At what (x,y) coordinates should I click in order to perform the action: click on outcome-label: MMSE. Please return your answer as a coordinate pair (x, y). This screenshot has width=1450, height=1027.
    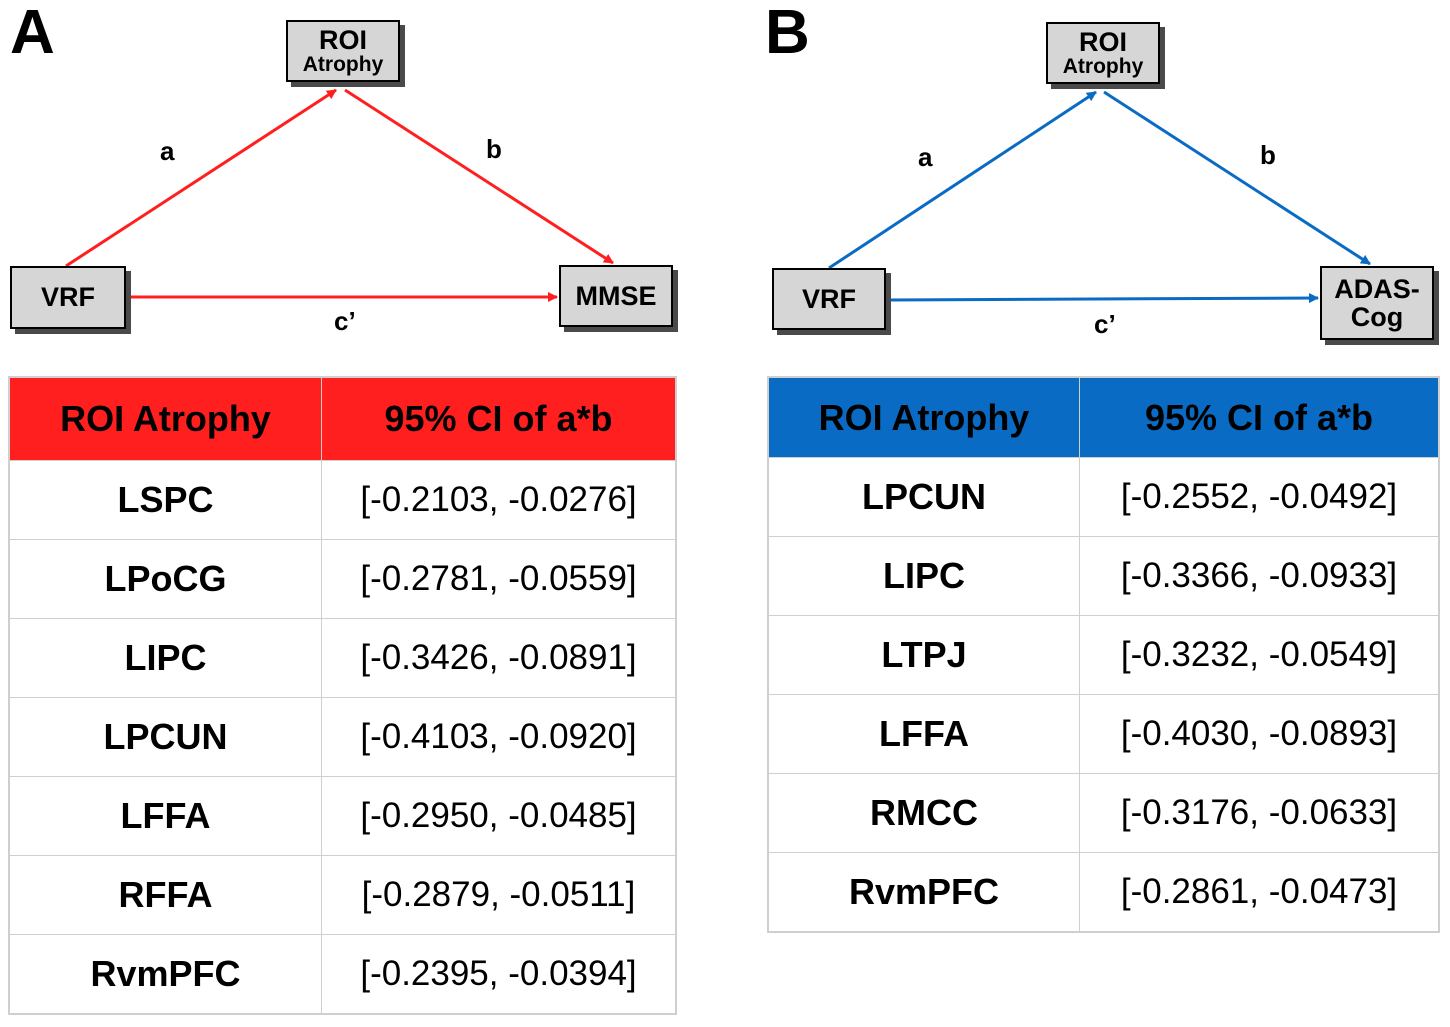
    Looking at the image, I should click on (616, 295).